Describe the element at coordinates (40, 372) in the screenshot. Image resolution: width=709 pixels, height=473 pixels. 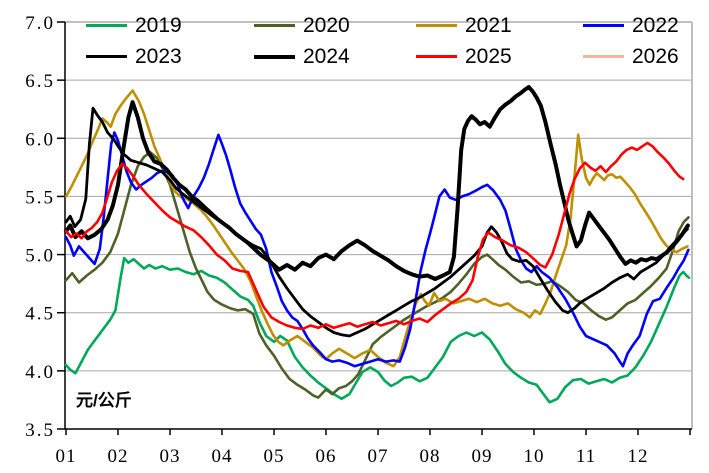
I see `y-tick-label: 4.0` at that location.